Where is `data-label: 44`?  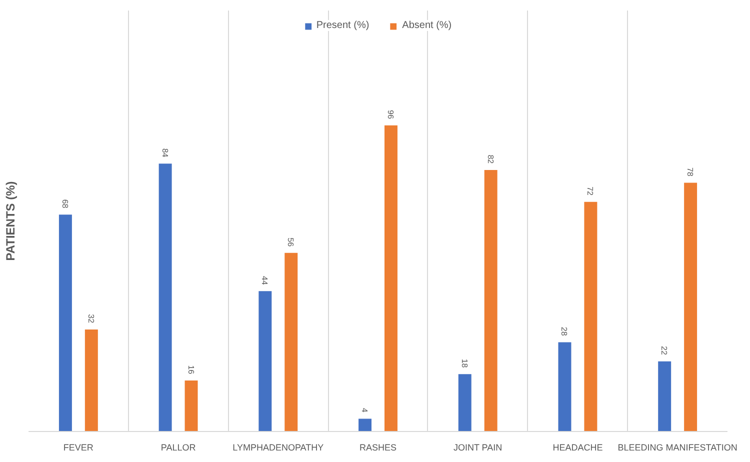
data-label: 44 is located at coordinates (265, 281).